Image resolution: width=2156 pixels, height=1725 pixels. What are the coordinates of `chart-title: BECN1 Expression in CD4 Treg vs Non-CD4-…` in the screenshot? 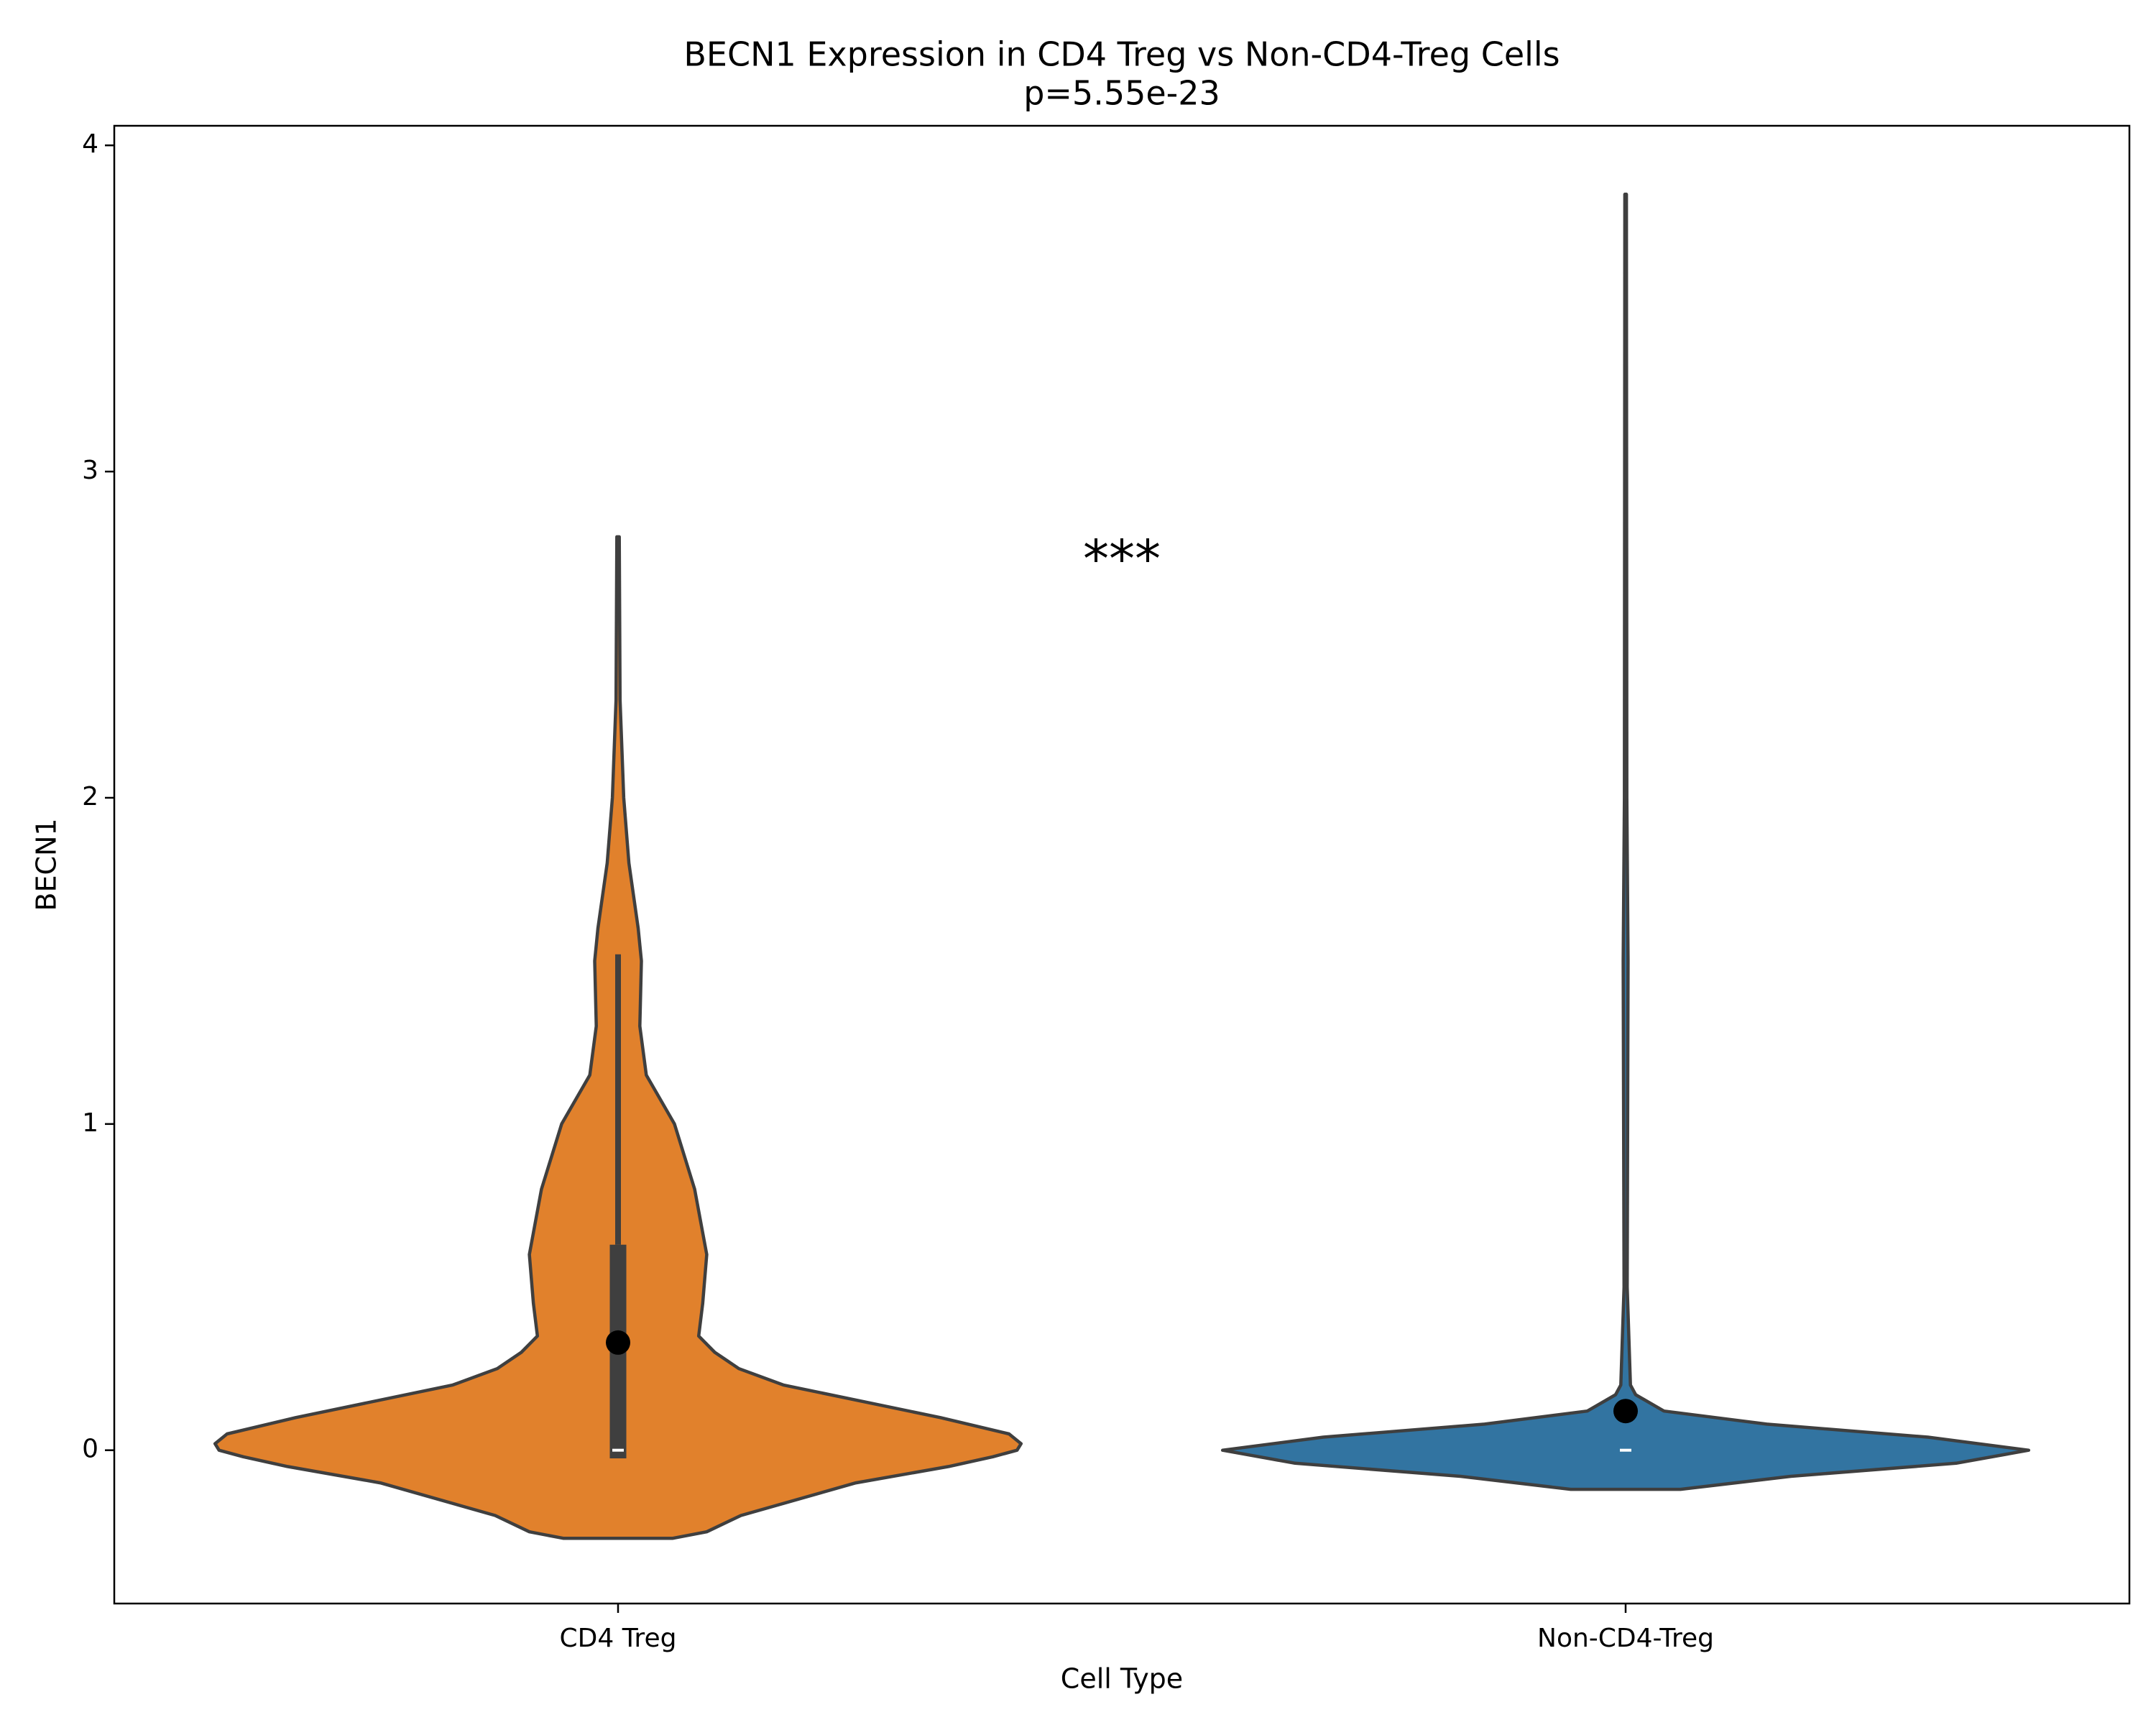 It's located at (1121, 54).